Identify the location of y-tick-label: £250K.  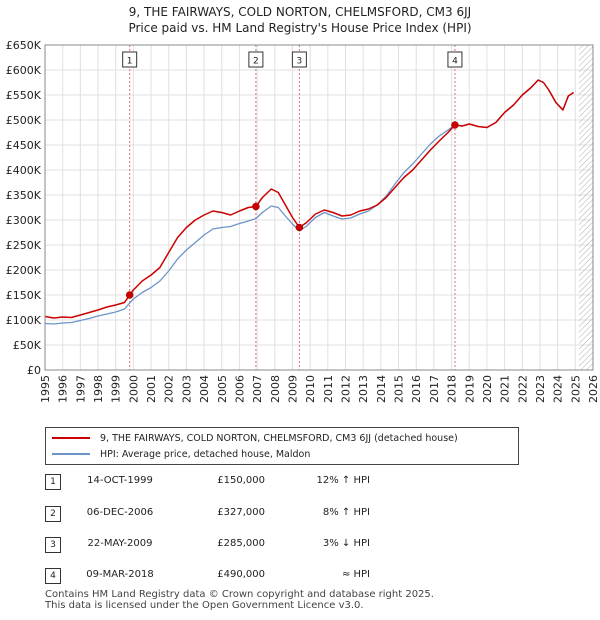
(24, 245).